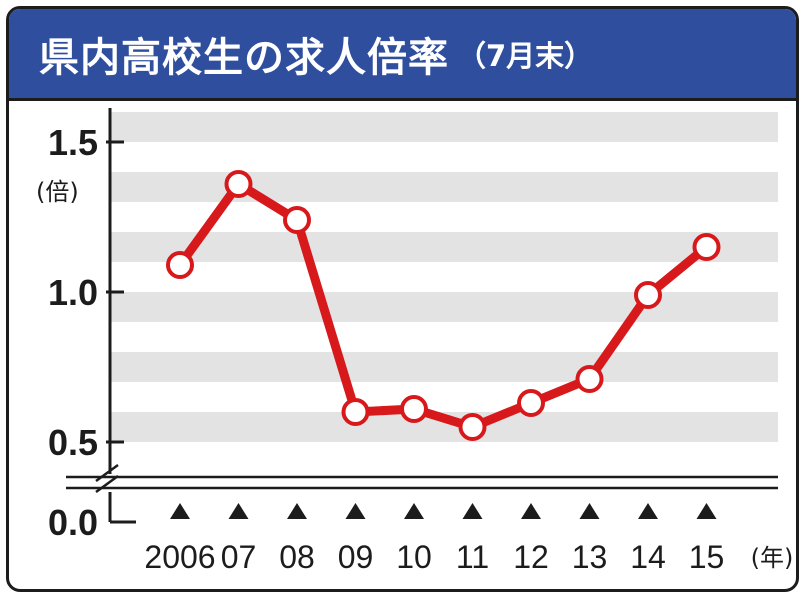 The image size is (807, 600). Describe the element at coordinates (525, 55) in the screenshot. I see `chart-subtitle: （7月末）` at that location.